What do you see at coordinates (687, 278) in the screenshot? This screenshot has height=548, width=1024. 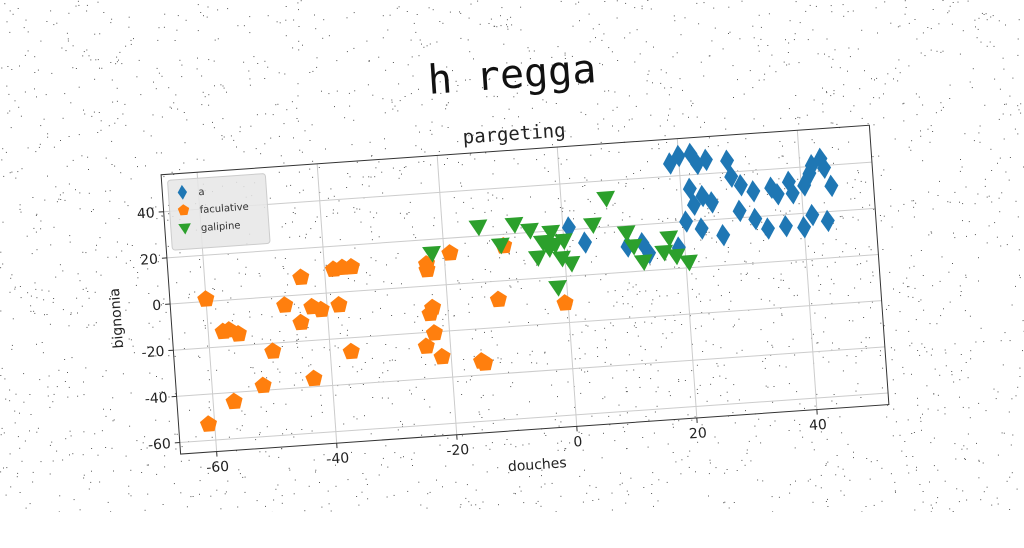 I see `x-grid-line` at bounding box center [687, 278].